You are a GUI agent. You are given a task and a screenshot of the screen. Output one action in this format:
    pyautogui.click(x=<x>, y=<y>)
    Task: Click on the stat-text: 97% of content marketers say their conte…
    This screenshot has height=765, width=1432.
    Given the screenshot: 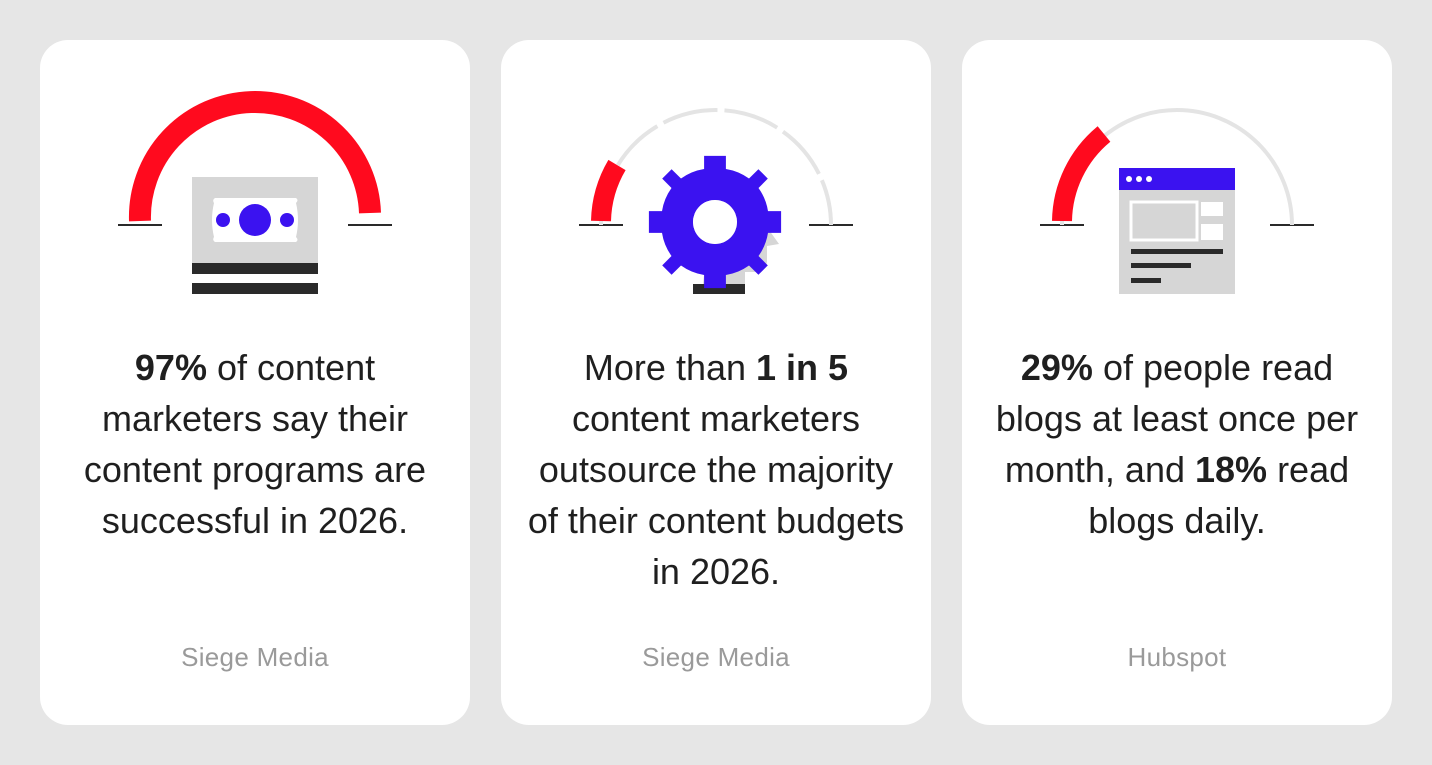 What is the action you would take?
    pyautogui.click(x=255, y=444)
    